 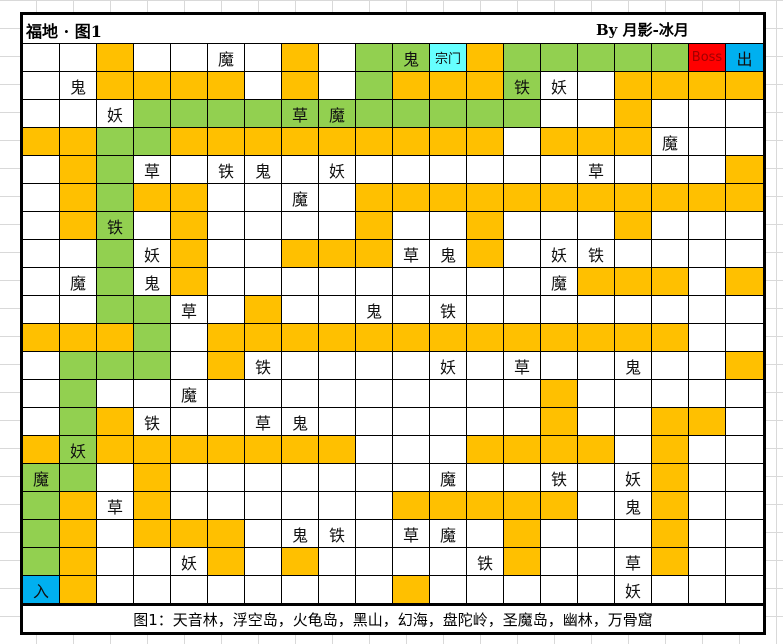 I want to click on map-cell-green: 铁, so click(x=522, y=86).